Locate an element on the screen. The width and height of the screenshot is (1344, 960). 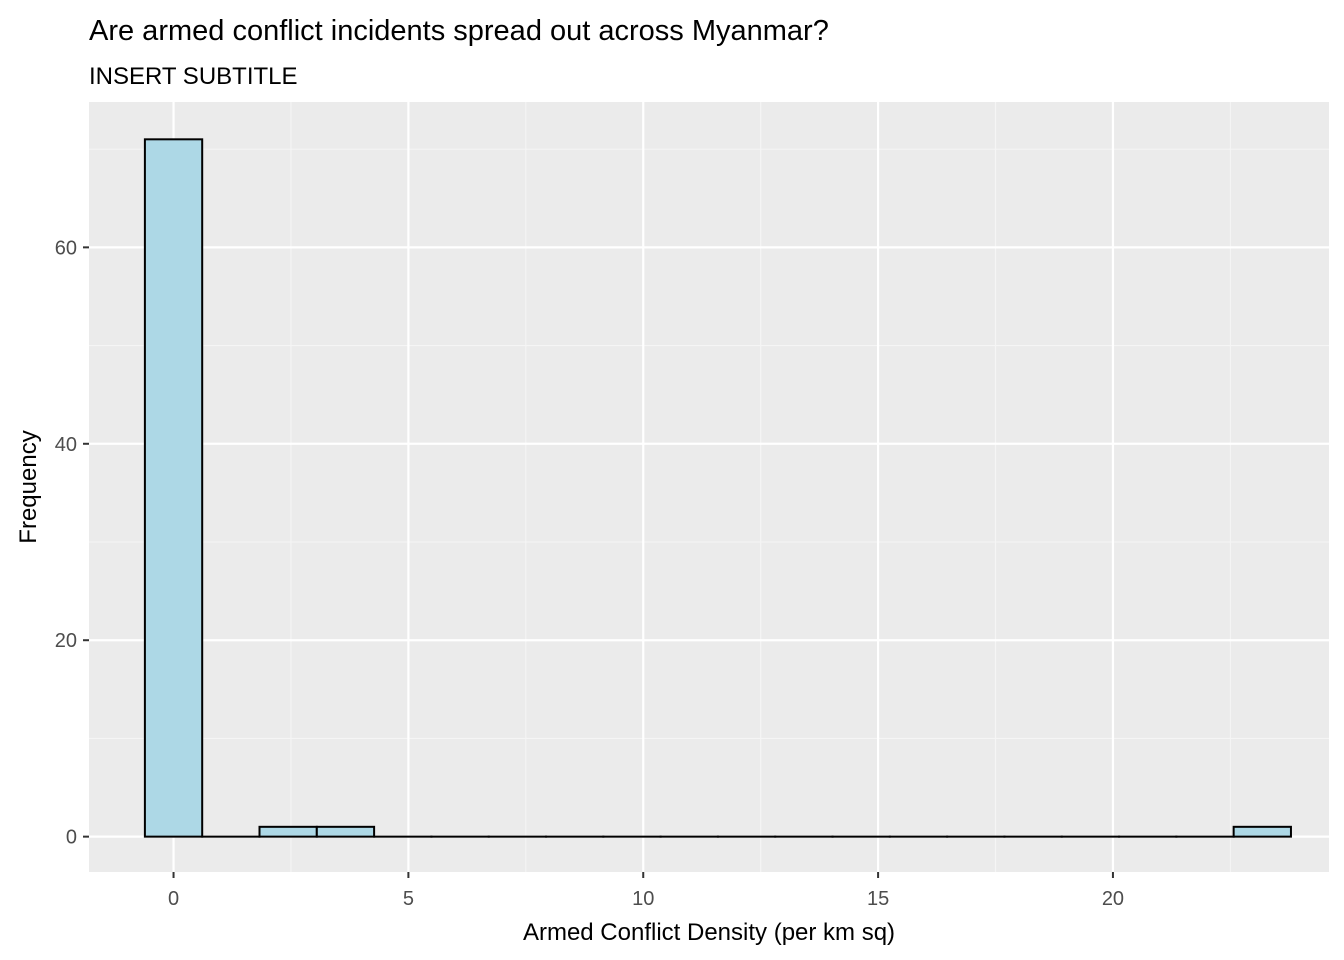
x-tick-label: 0 is located at coordinates (173, 899).